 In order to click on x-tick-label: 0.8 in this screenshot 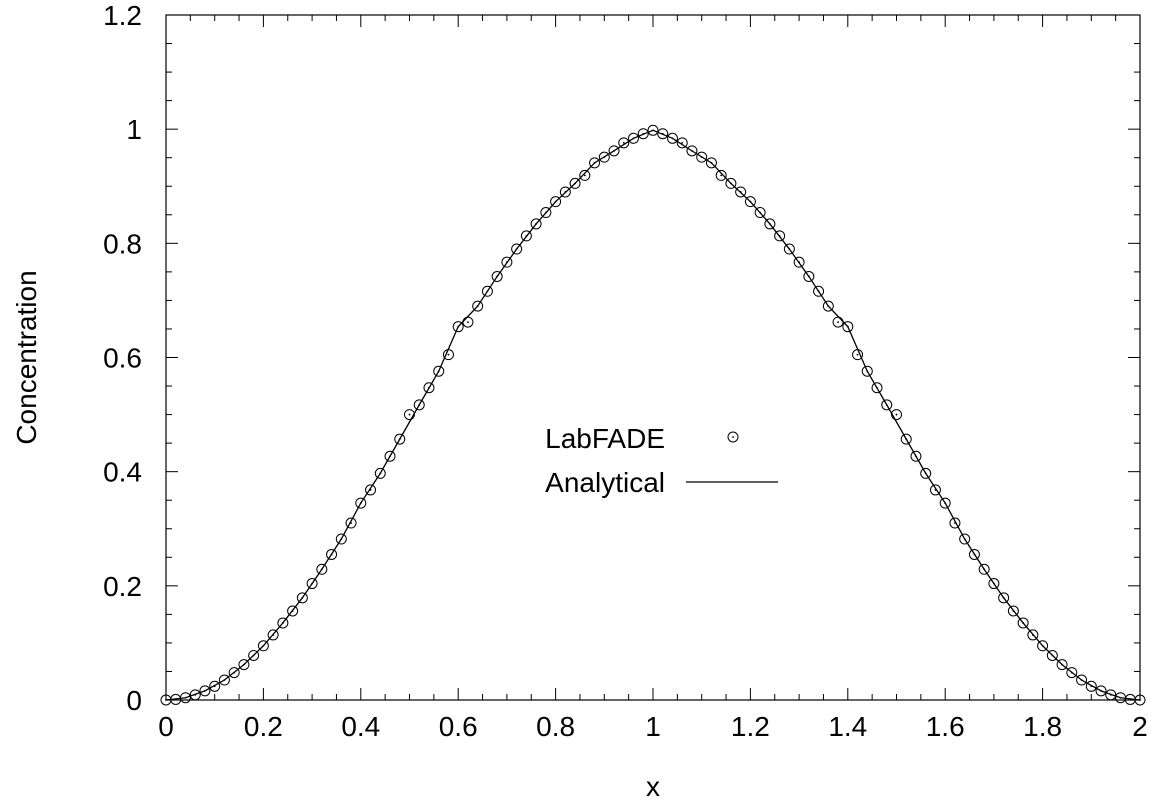, I will do `click(555, 726)`.